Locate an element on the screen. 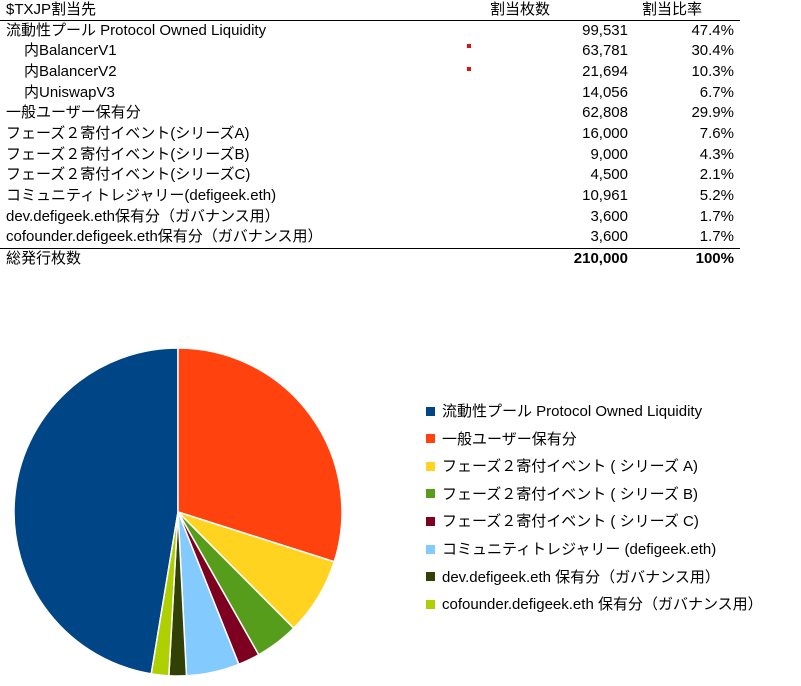 This screenshot has height=686, width=801. row-count: 14,056 is located at coordinates (605, 92).